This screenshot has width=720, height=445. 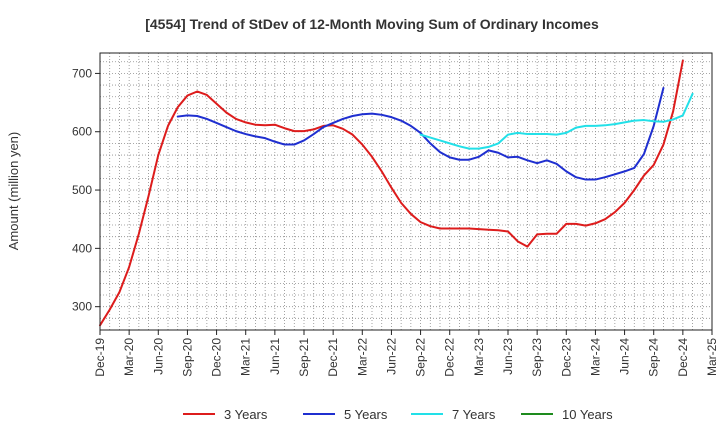 What do you see at coordinates (82, 132) in the screenshot?
I see `y-tick-label: 600` at bounding box center [82, 132].